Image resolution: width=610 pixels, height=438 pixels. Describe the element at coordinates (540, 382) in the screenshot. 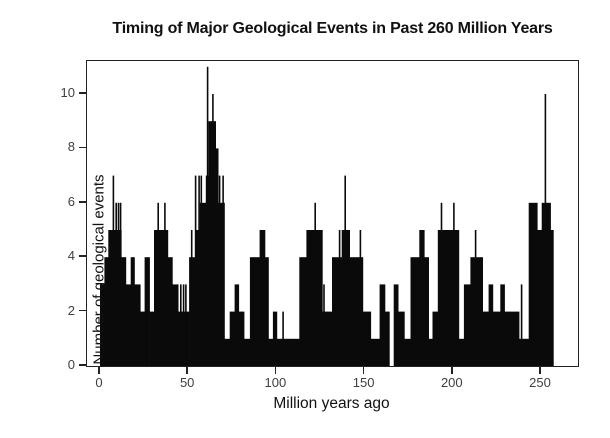

I see `x-tick-label: 250` at that location.